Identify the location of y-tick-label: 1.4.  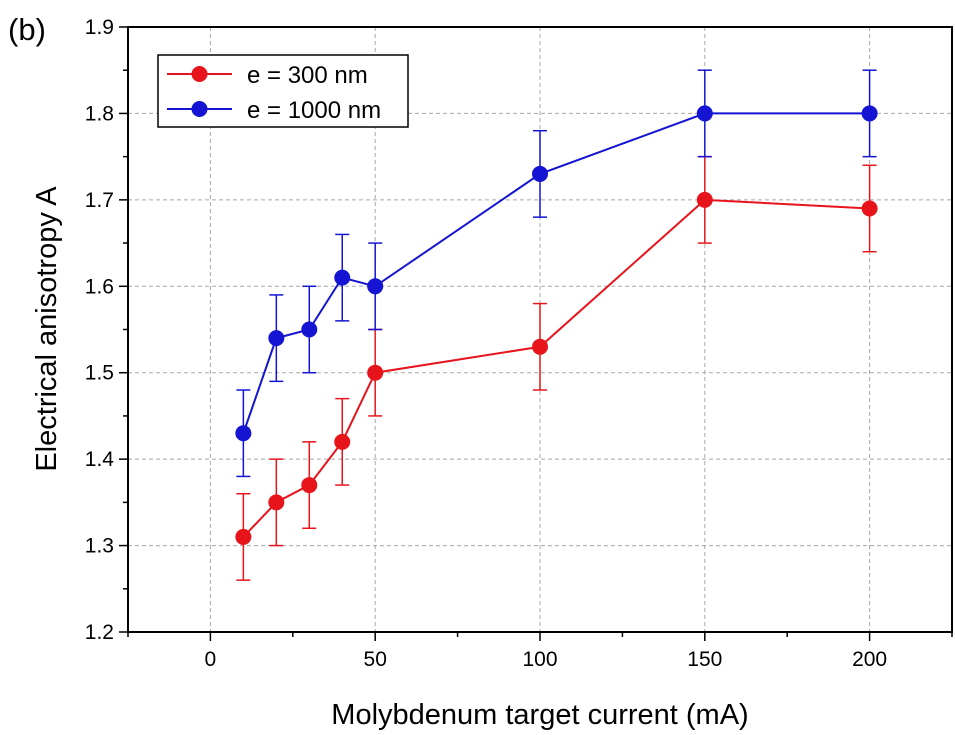
(100, 459).